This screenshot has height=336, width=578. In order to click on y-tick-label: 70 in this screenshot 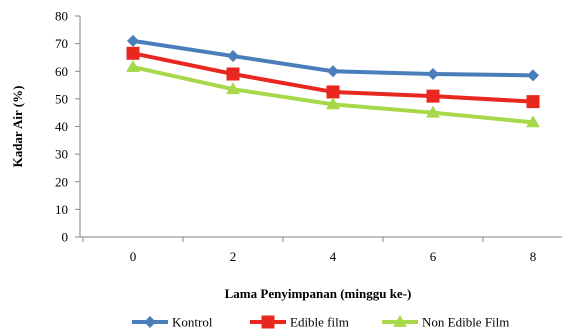, I will do `click(61, 43)`.